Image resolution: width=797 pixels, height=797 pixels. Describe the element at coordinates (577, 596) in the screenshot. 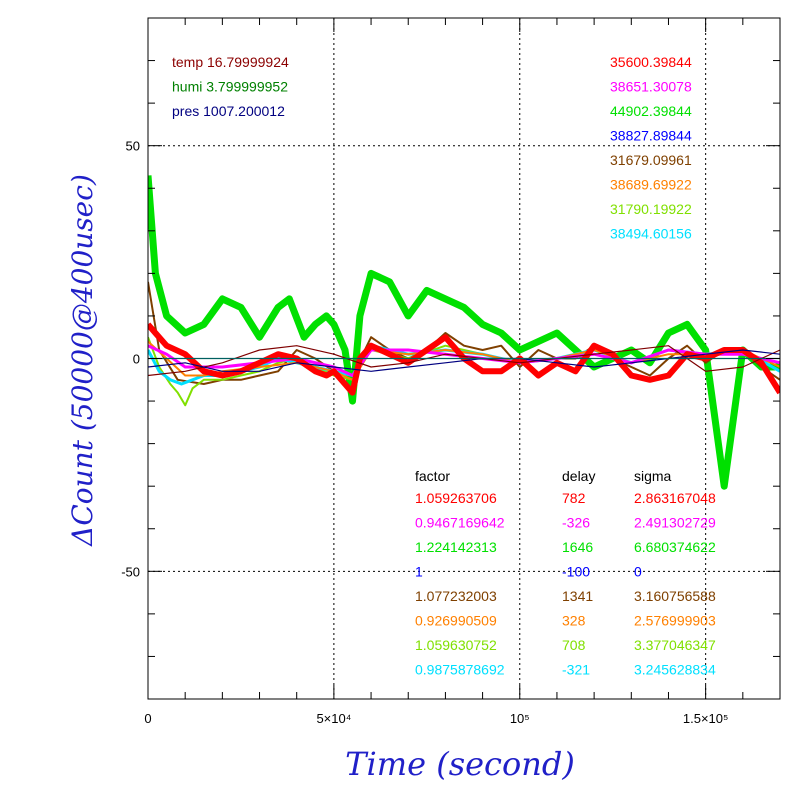

I see `table-cell-delay: 1341` at that location.